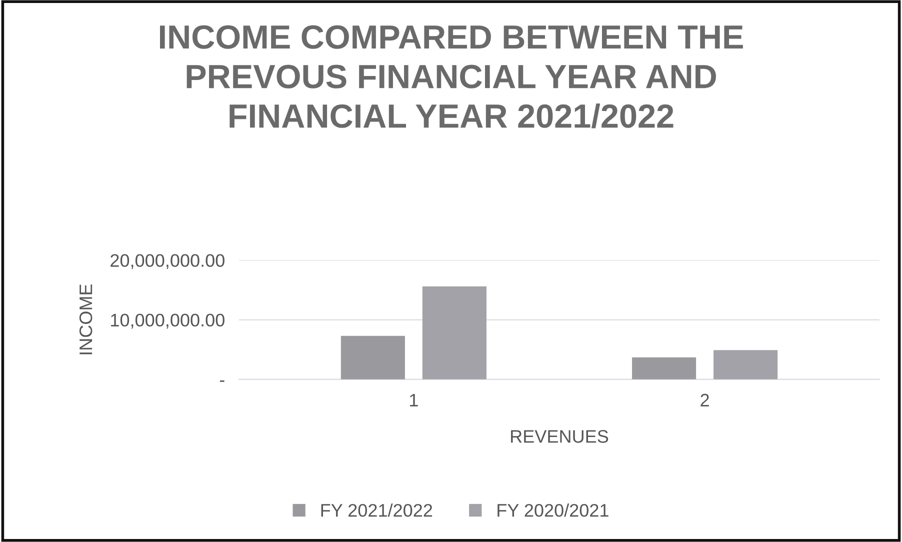 The height and width of the screenshot is (542, 902). Describe the element at coordinates (85, 319) in the screenshot. I see `y-axis-title: INCOME` at that location.